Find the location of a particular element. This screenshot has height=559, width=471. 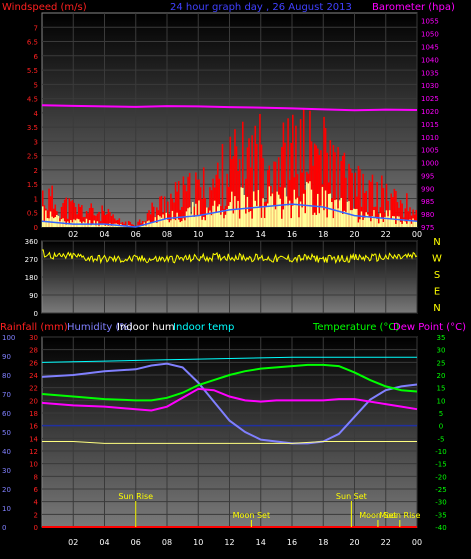

annotation-label: Moon Set is located at coordinates (251, 515).